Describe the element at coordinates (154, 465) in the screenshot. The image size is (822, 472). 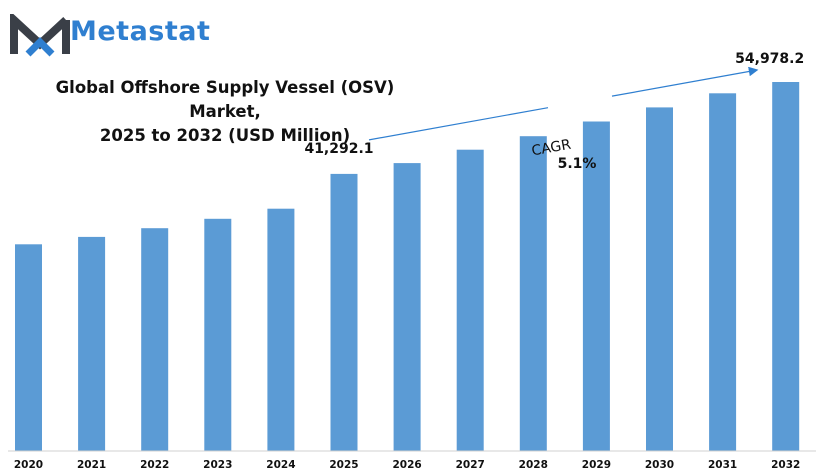
I see `x-tick-label-2022: 2022` at that location.